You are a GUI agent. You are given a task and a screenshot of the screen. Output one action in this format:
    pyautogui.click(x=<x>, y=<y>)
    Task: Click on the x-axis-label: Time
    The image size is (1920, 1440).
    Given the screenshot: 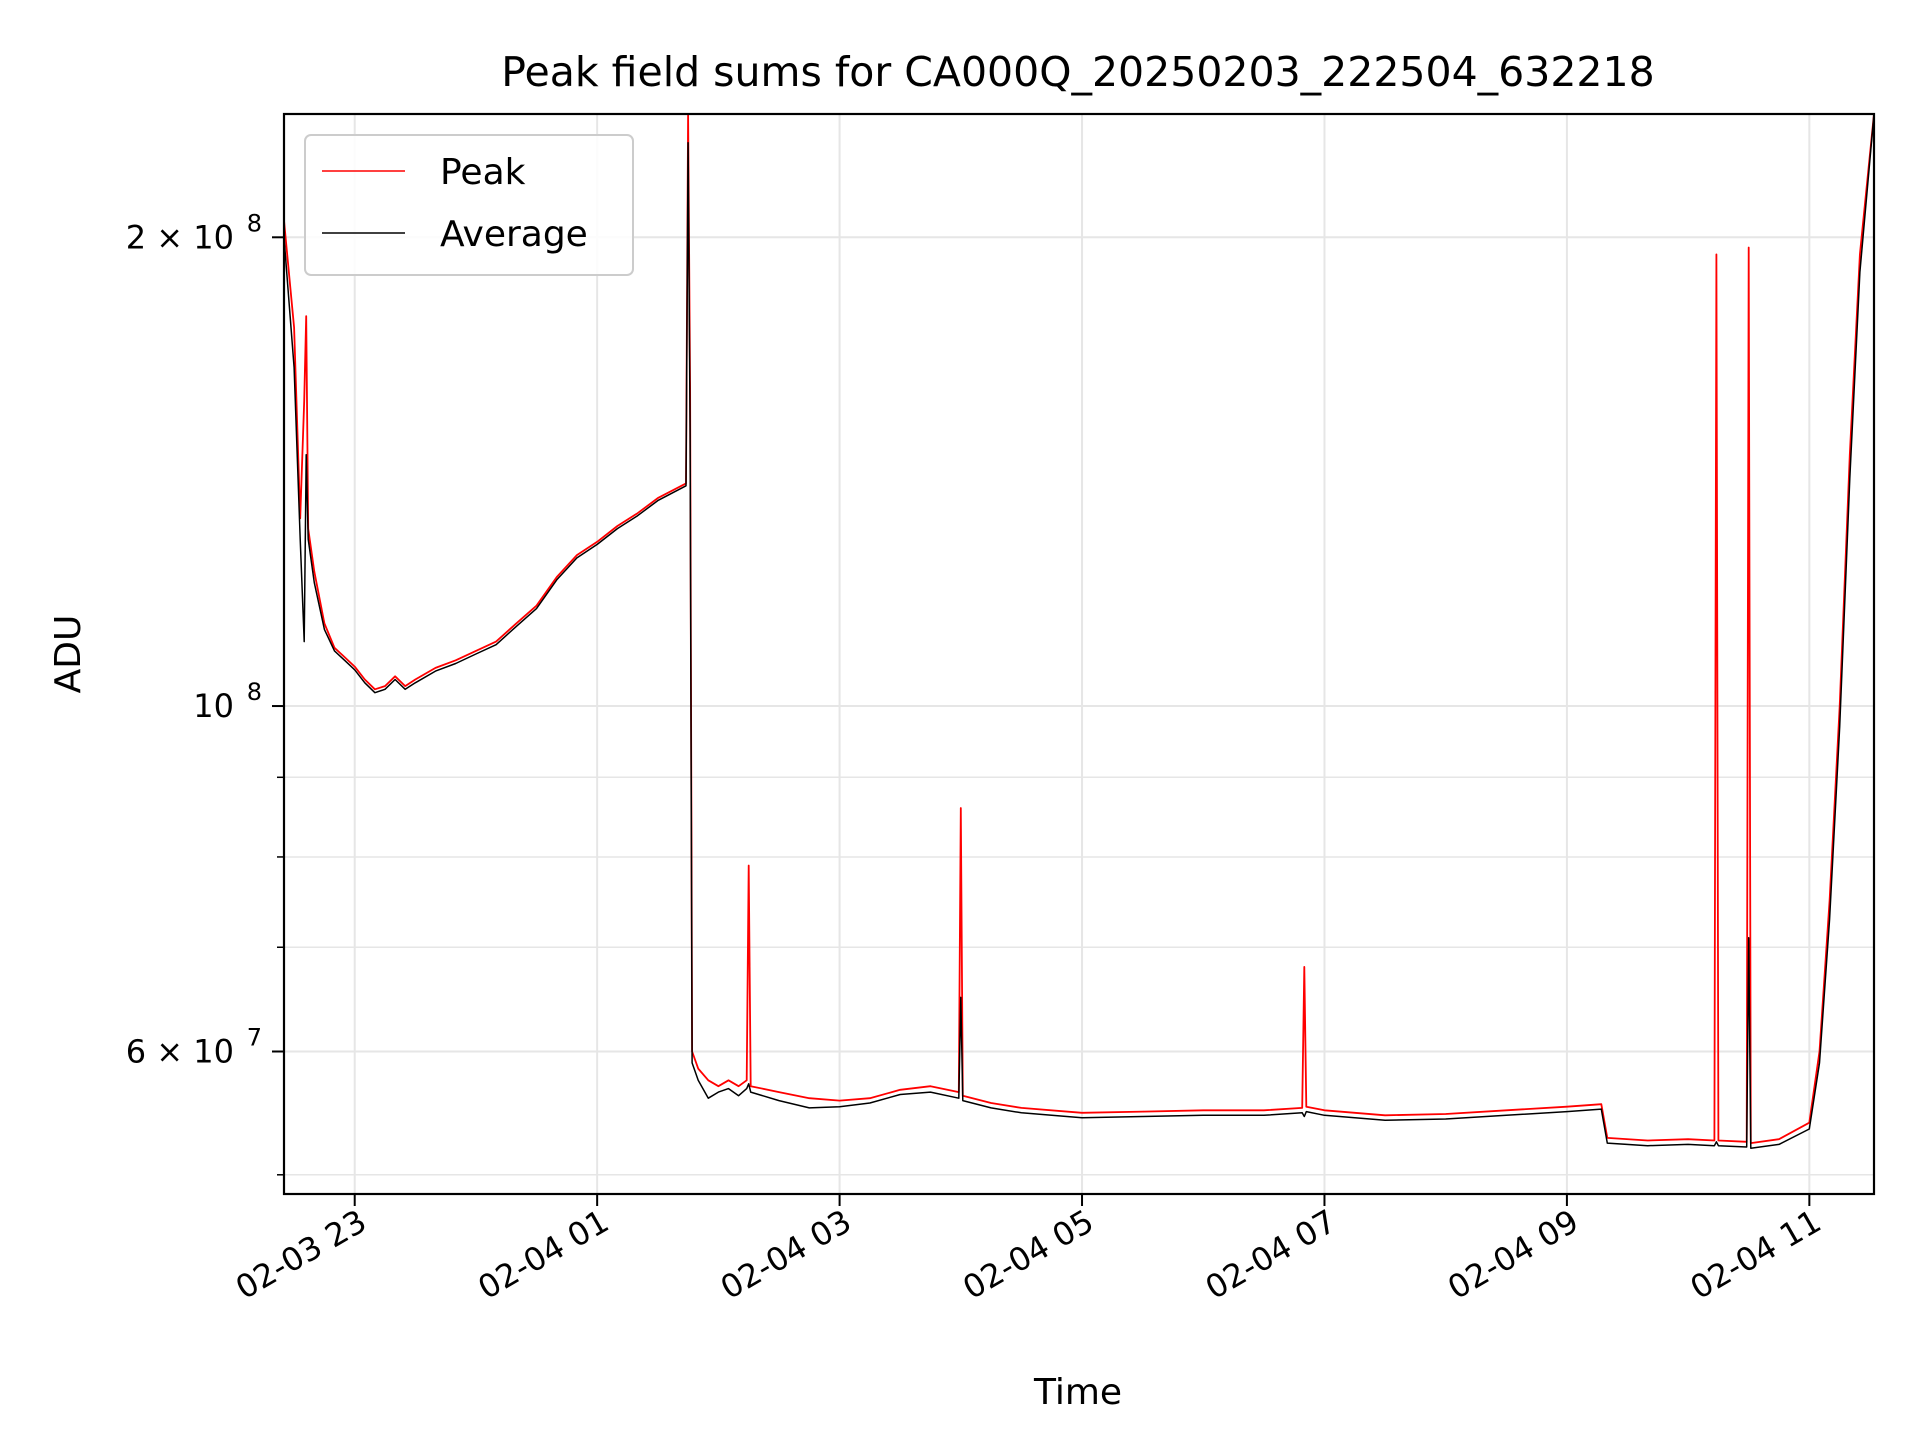 What is the action you would take?
    pyautogui.click(x=1077, y=1392)
    